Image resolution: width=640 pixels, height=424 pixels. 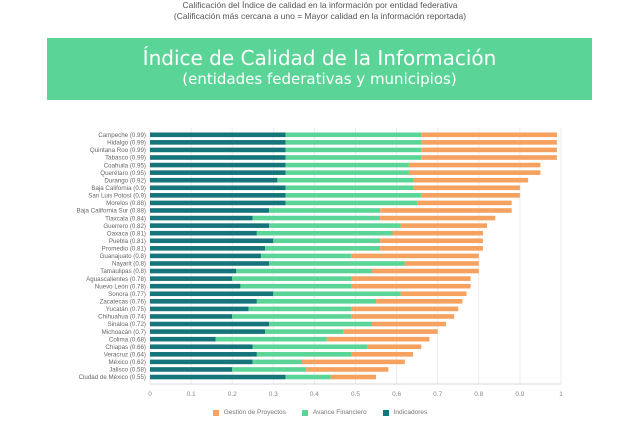 What do you see at coordinates (124, 249) in the screenshot?
I see `category-label: Promedio (0.81)` at bounding box center [124, 249].